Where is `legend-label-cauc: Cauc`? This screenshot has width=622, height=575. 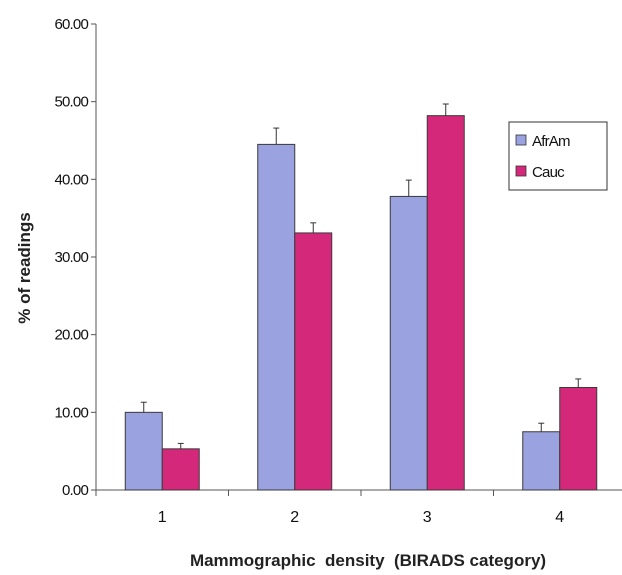
legend-label-cauc: Cauc is located at coordinates (548, 172).